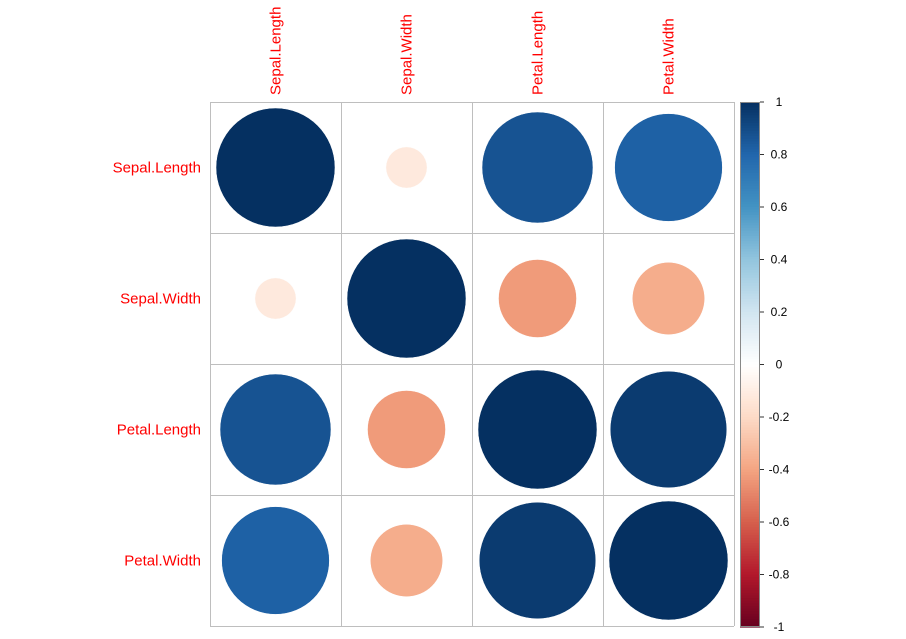 The height and width of the screenshot is (639, 906). I want to click on column-label: Petal.Width, so click(669, 56).